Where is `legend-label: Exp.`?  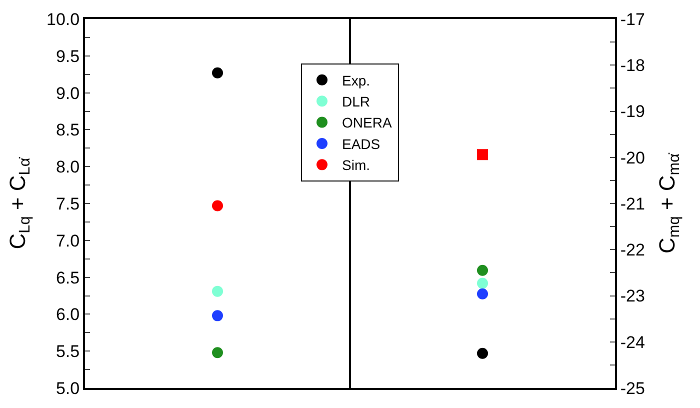
legend-label: Exp. is located at coordinates (356, 80).